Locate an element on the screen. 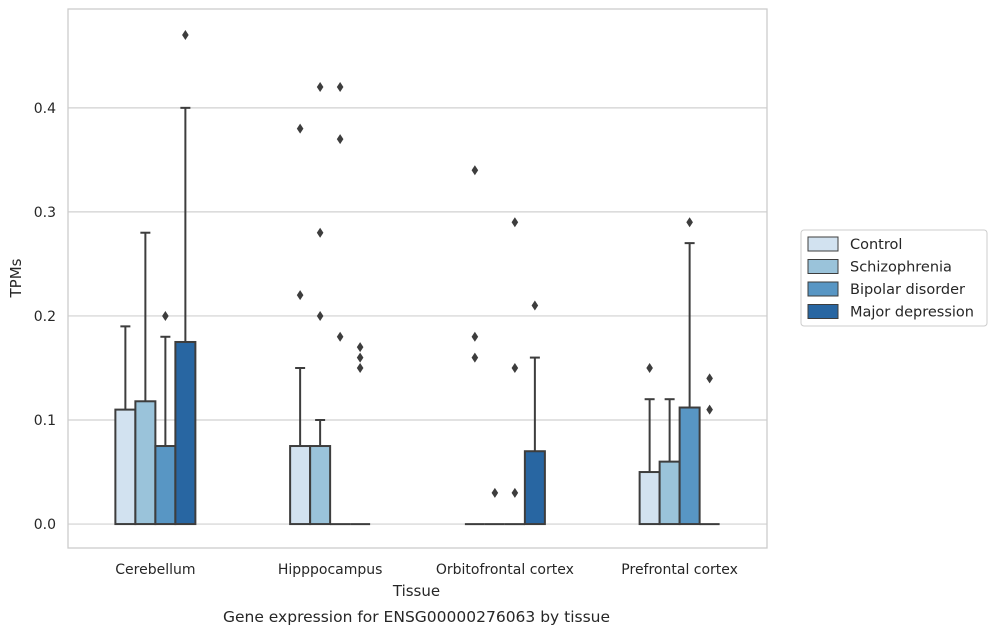 The height and width of the screenshot is (634, 997). y-tick-label: 0.1 is located at coordinates (45, 421).